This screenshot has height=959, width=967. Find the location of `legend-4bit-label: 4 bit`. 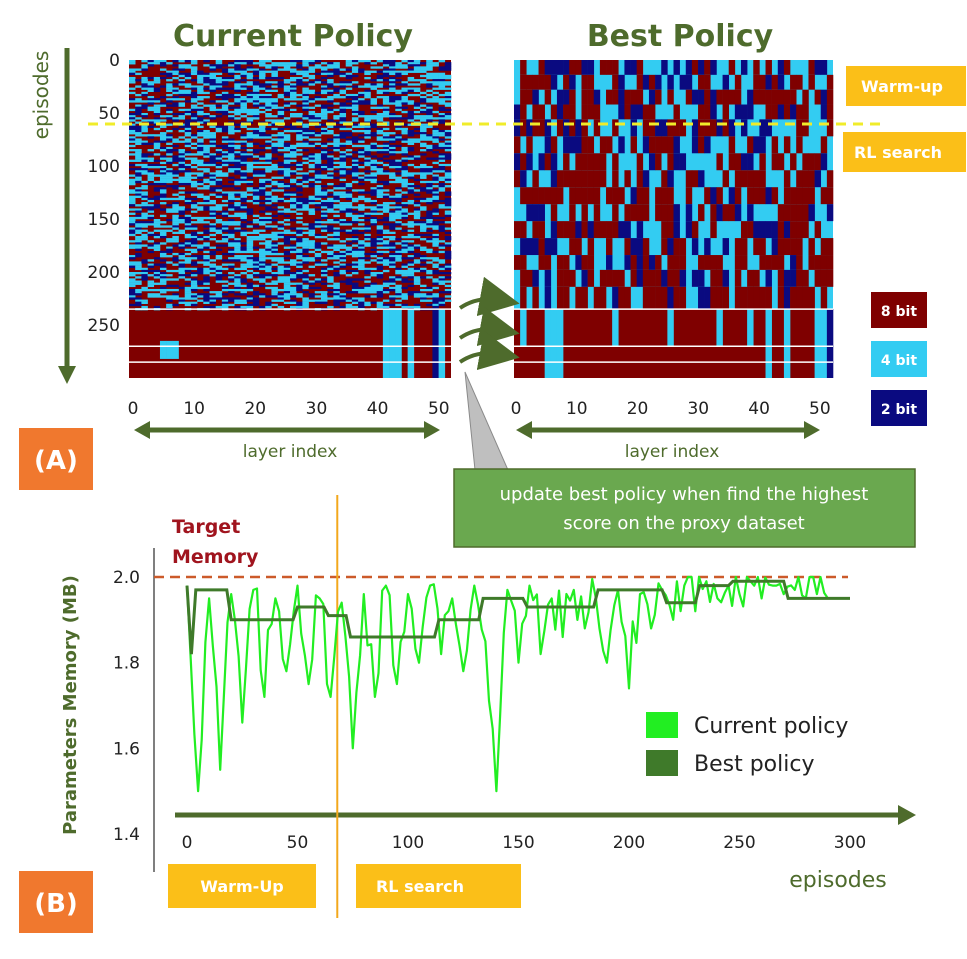

legend-4bit-label: 4 bit is located at coordinates (899, 361).